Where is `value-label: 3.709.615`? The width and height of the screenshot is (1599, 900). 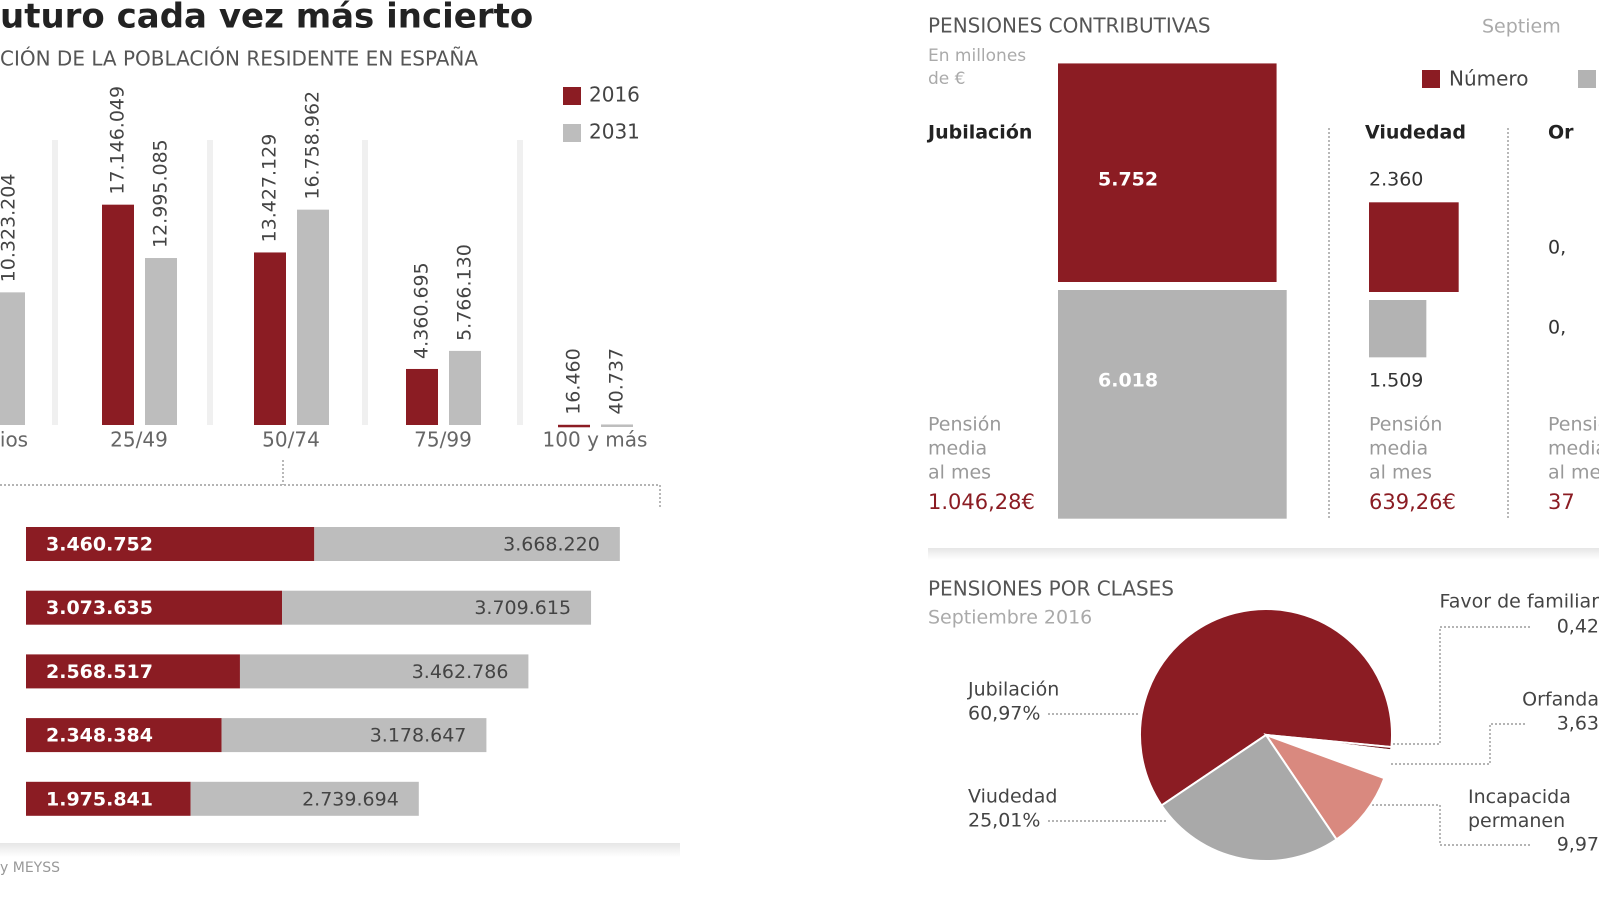
value-label: 3.709.615 is located at coordinates (522, 608).